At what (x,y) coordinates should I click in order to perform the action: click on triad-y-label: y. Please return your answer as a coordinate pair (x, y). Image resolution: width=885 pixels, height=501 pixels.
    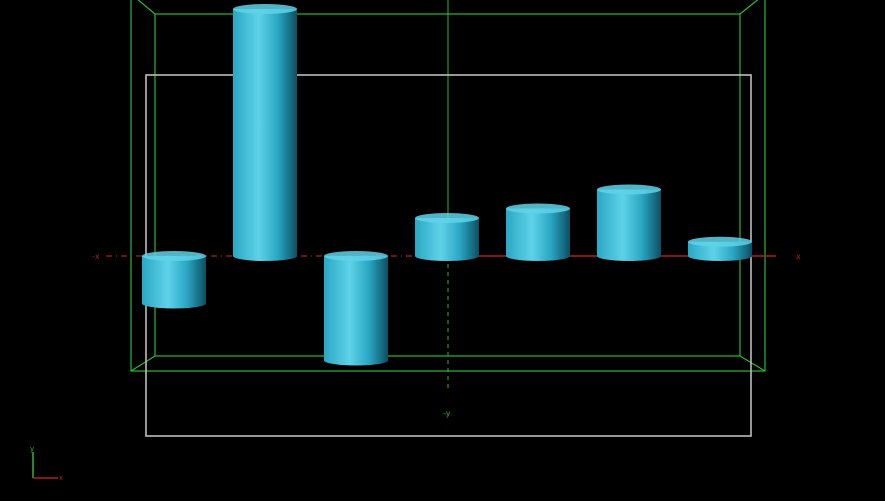
    Looking at the image, I should click on (32, 449).